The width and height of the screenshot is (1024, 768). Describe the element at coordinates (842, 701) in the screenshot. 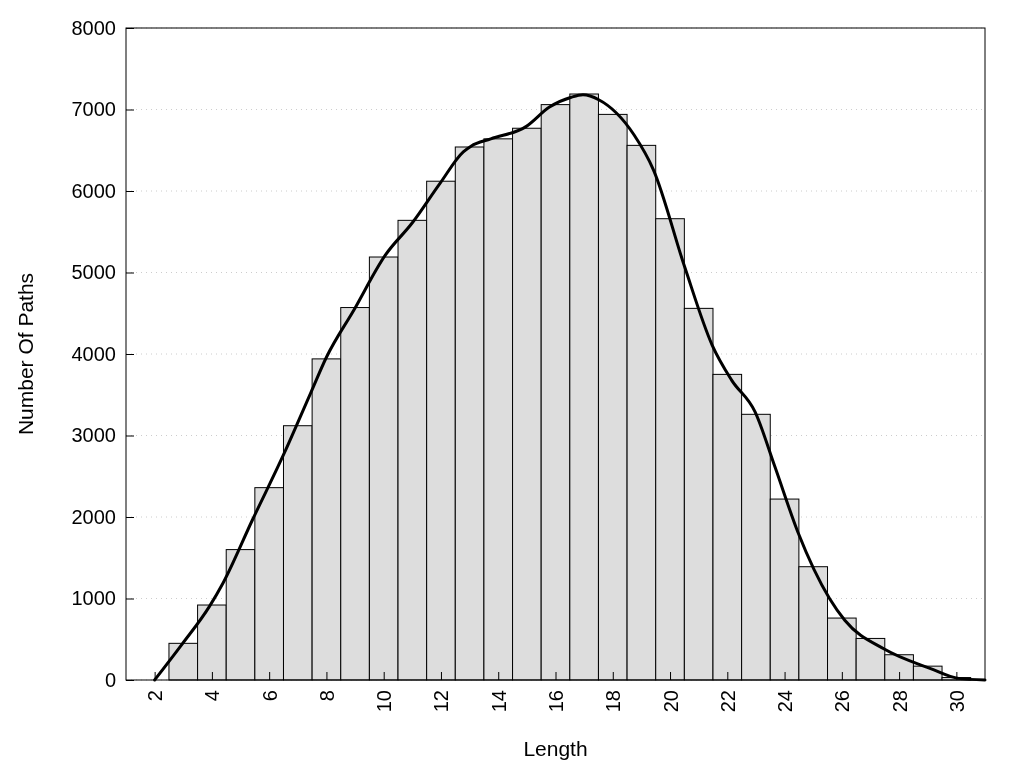

I see `x-tick-label: 26` at that location.